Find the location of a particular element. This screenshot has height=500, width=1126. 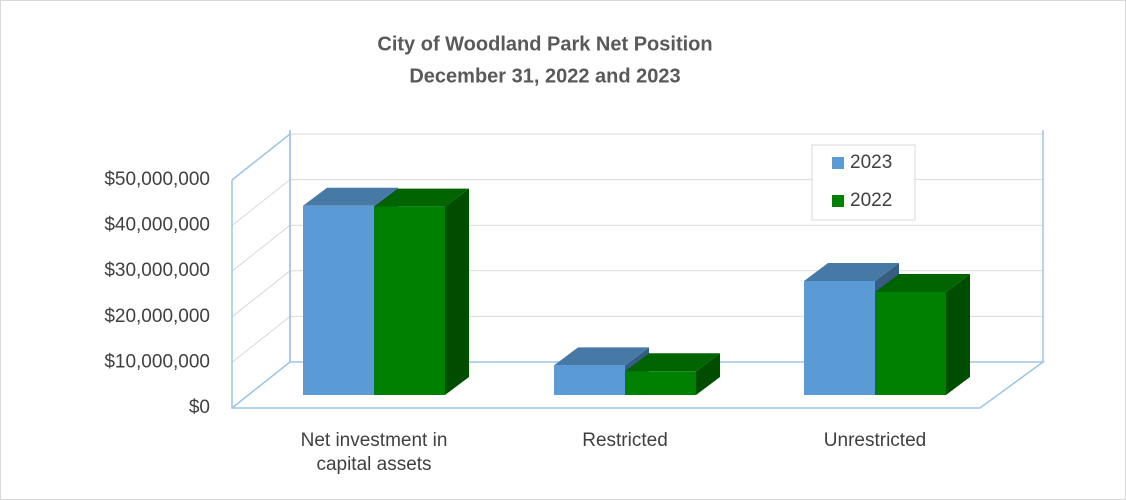

y-tick-label: $0 is located at coordinates (199, 407).